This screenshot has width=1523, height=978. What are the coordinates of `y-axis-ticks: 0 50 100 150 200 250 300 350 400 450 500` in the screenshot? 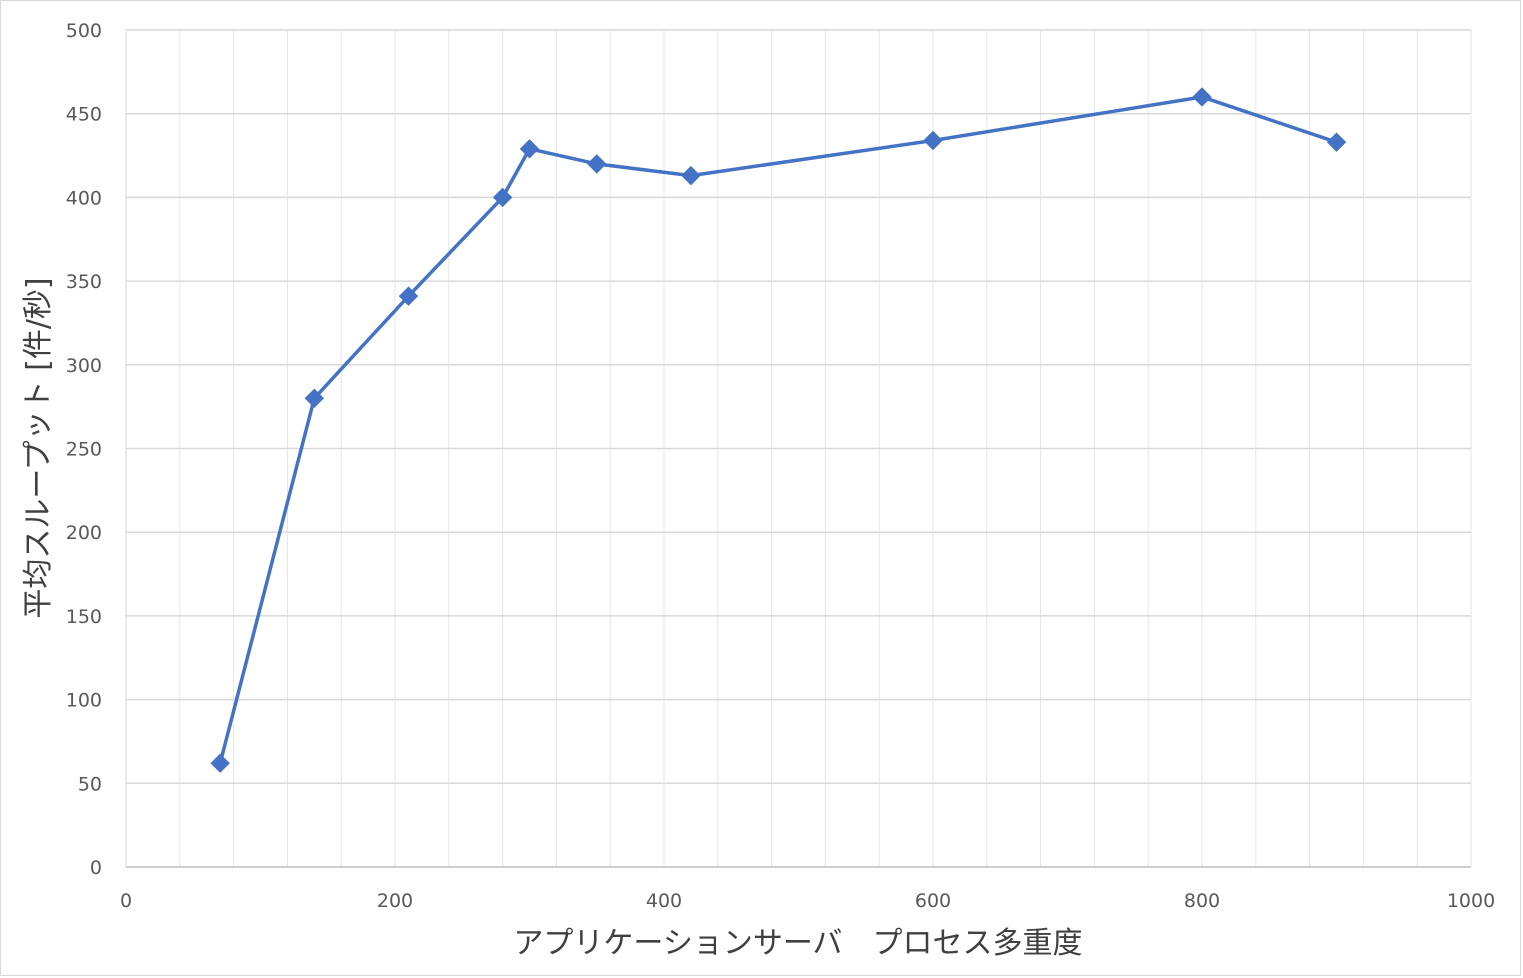 It's located at (84, 449).